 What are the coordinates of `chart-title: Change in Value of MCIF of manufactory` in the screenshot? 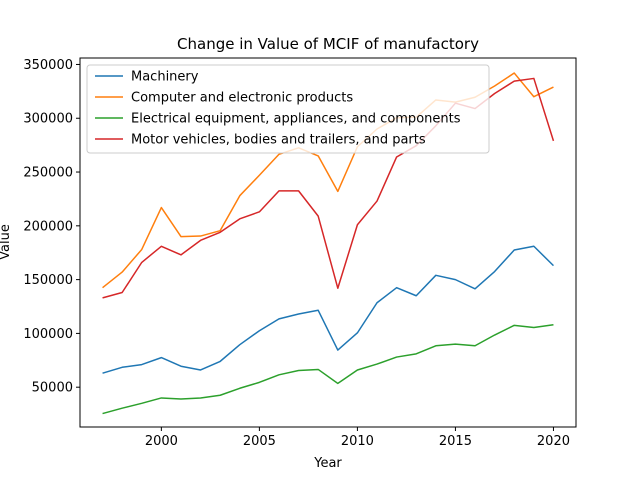 It's located at (328, 44).